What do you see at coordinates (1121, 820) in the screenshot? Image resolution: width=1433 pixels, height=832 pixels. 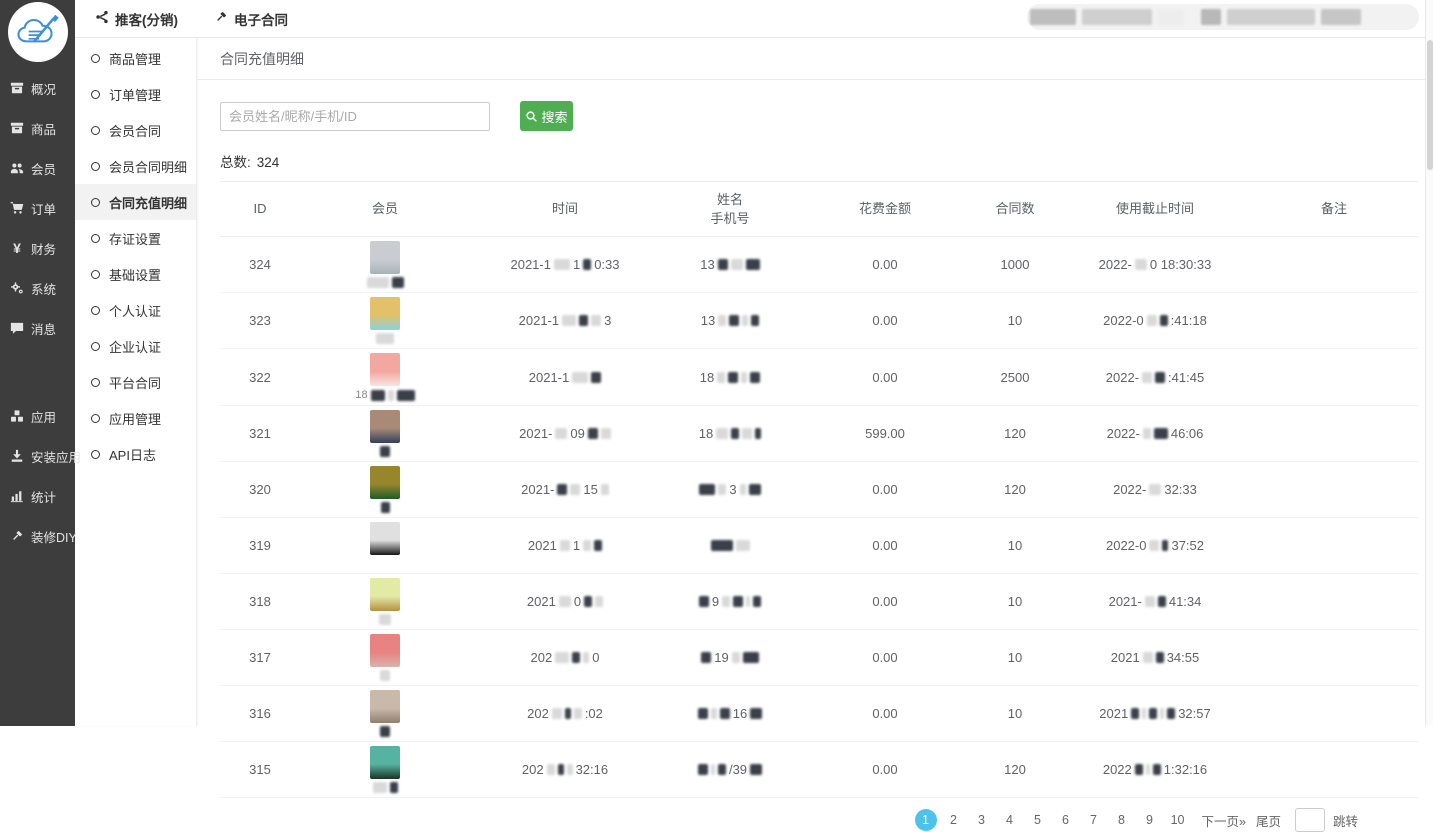 I see `page-button-8: 8` at bounding box center [1121, 820].